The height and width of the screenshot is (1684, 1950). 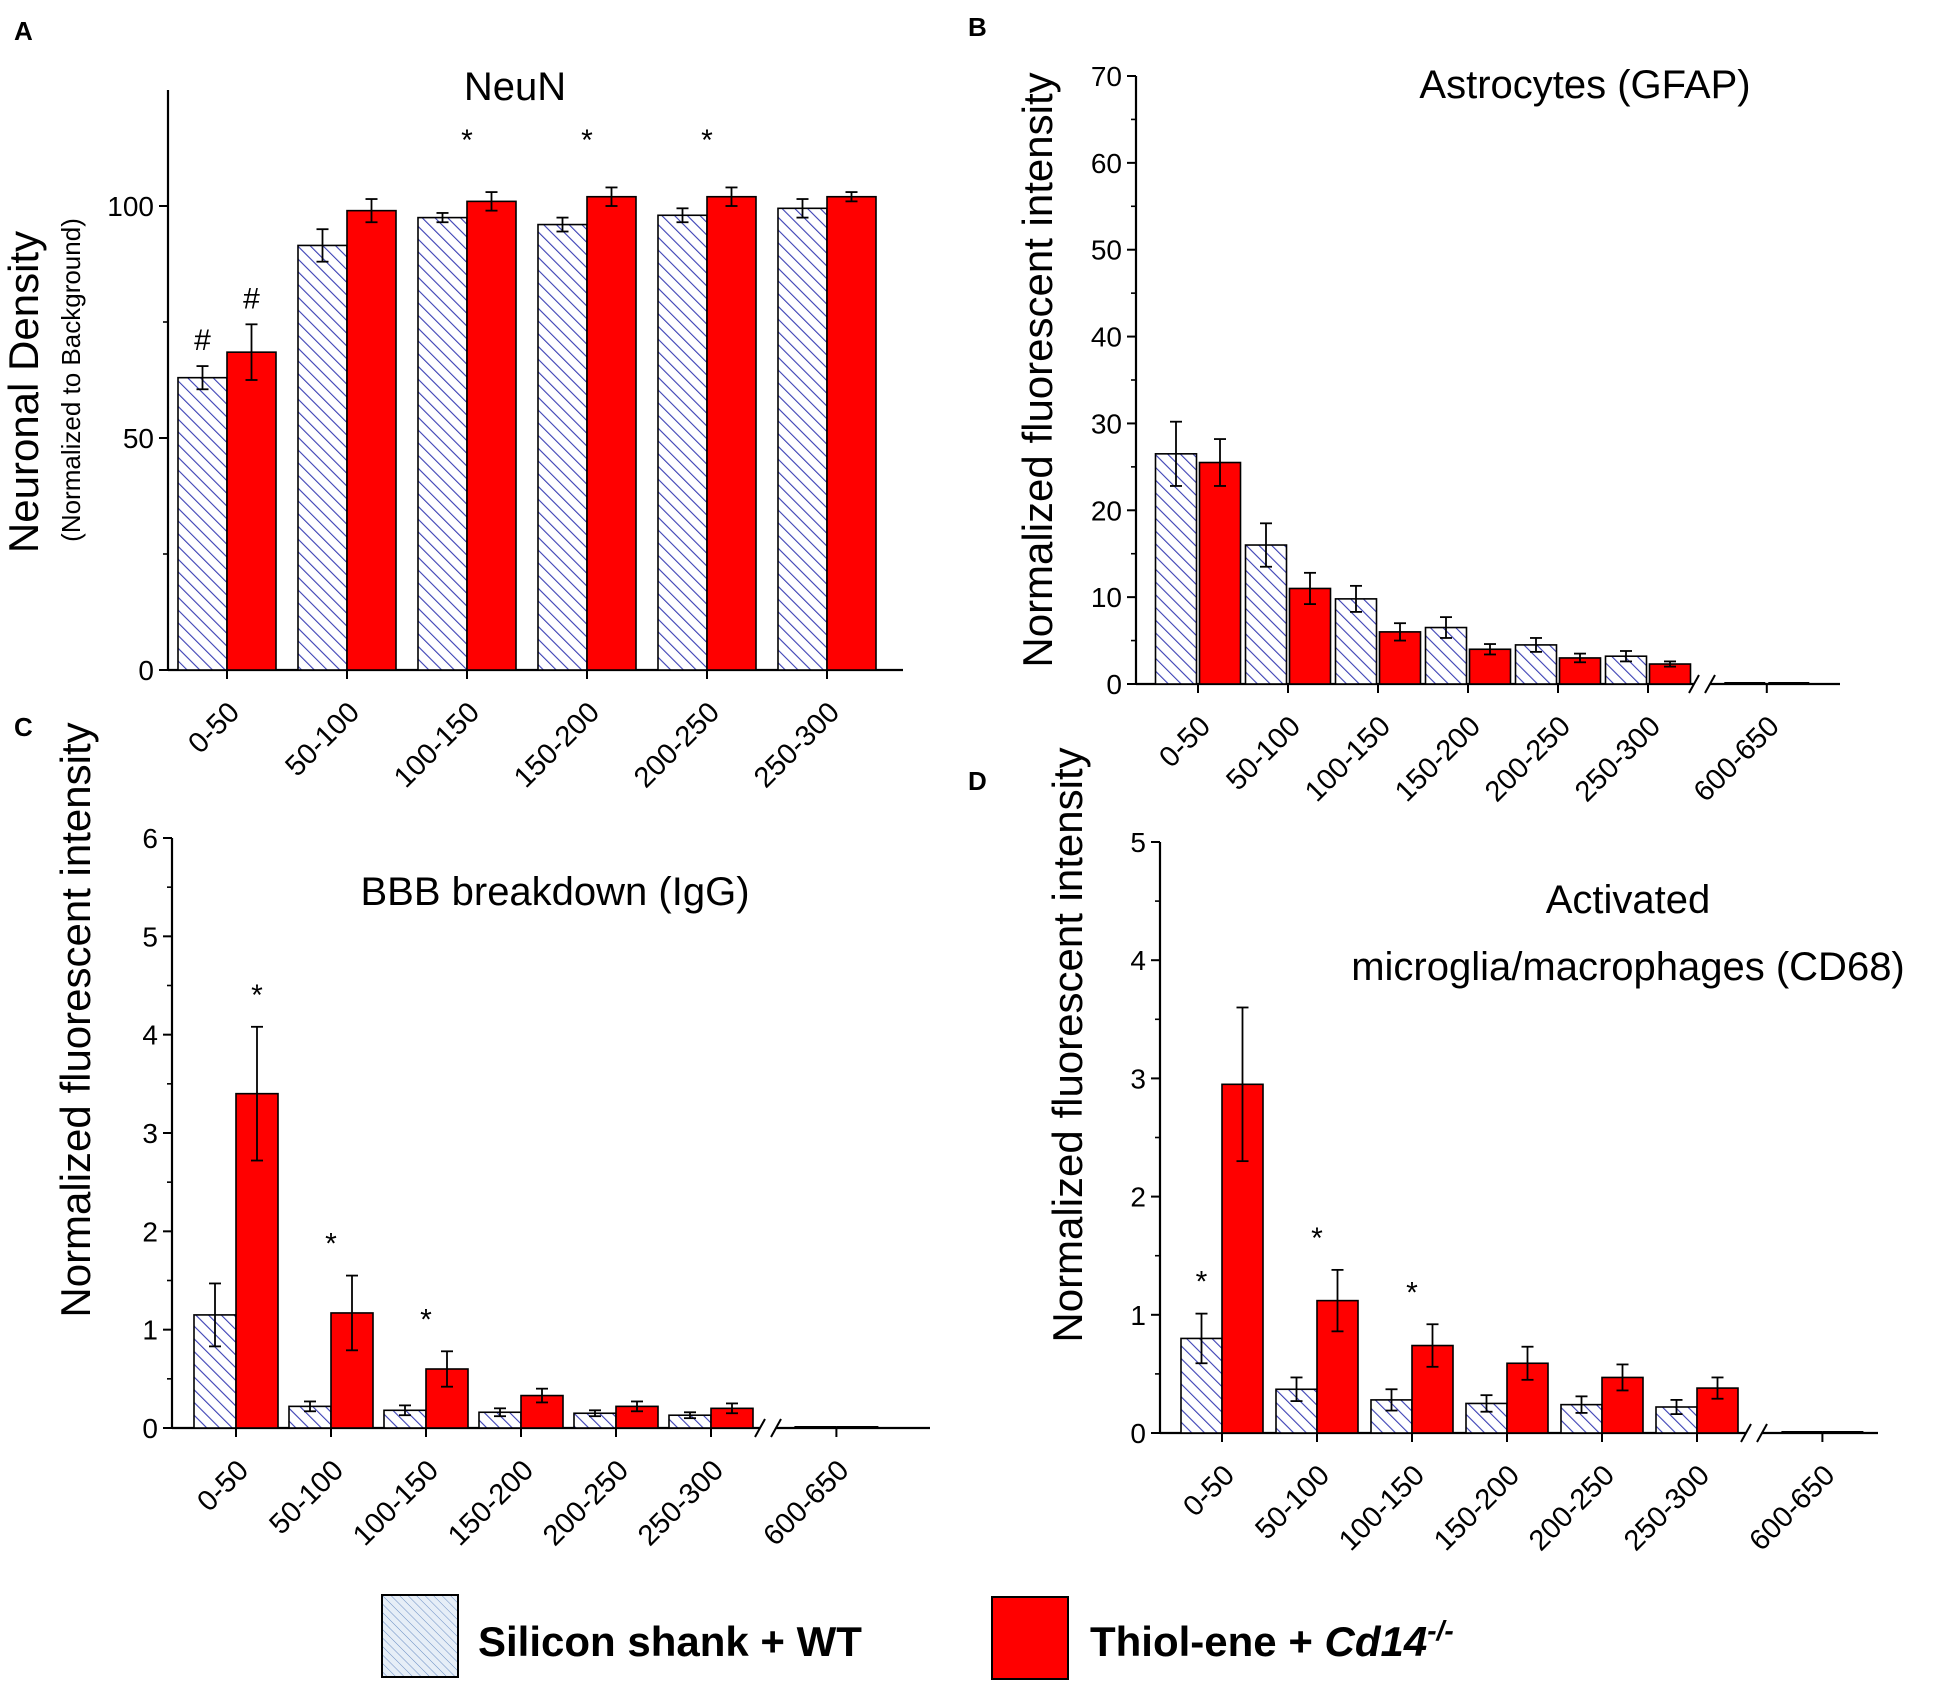 I want to click on panel-b-axis-break-left, so click(x=1694, y=684).